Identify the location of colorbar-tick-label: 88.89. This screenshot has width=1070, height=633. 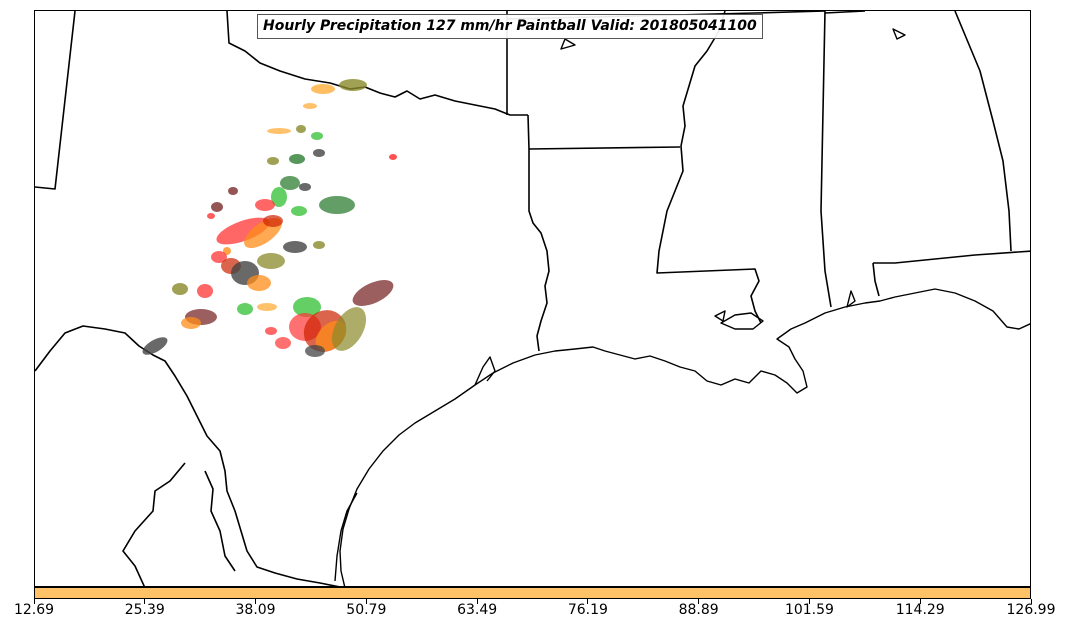
(698, 610).